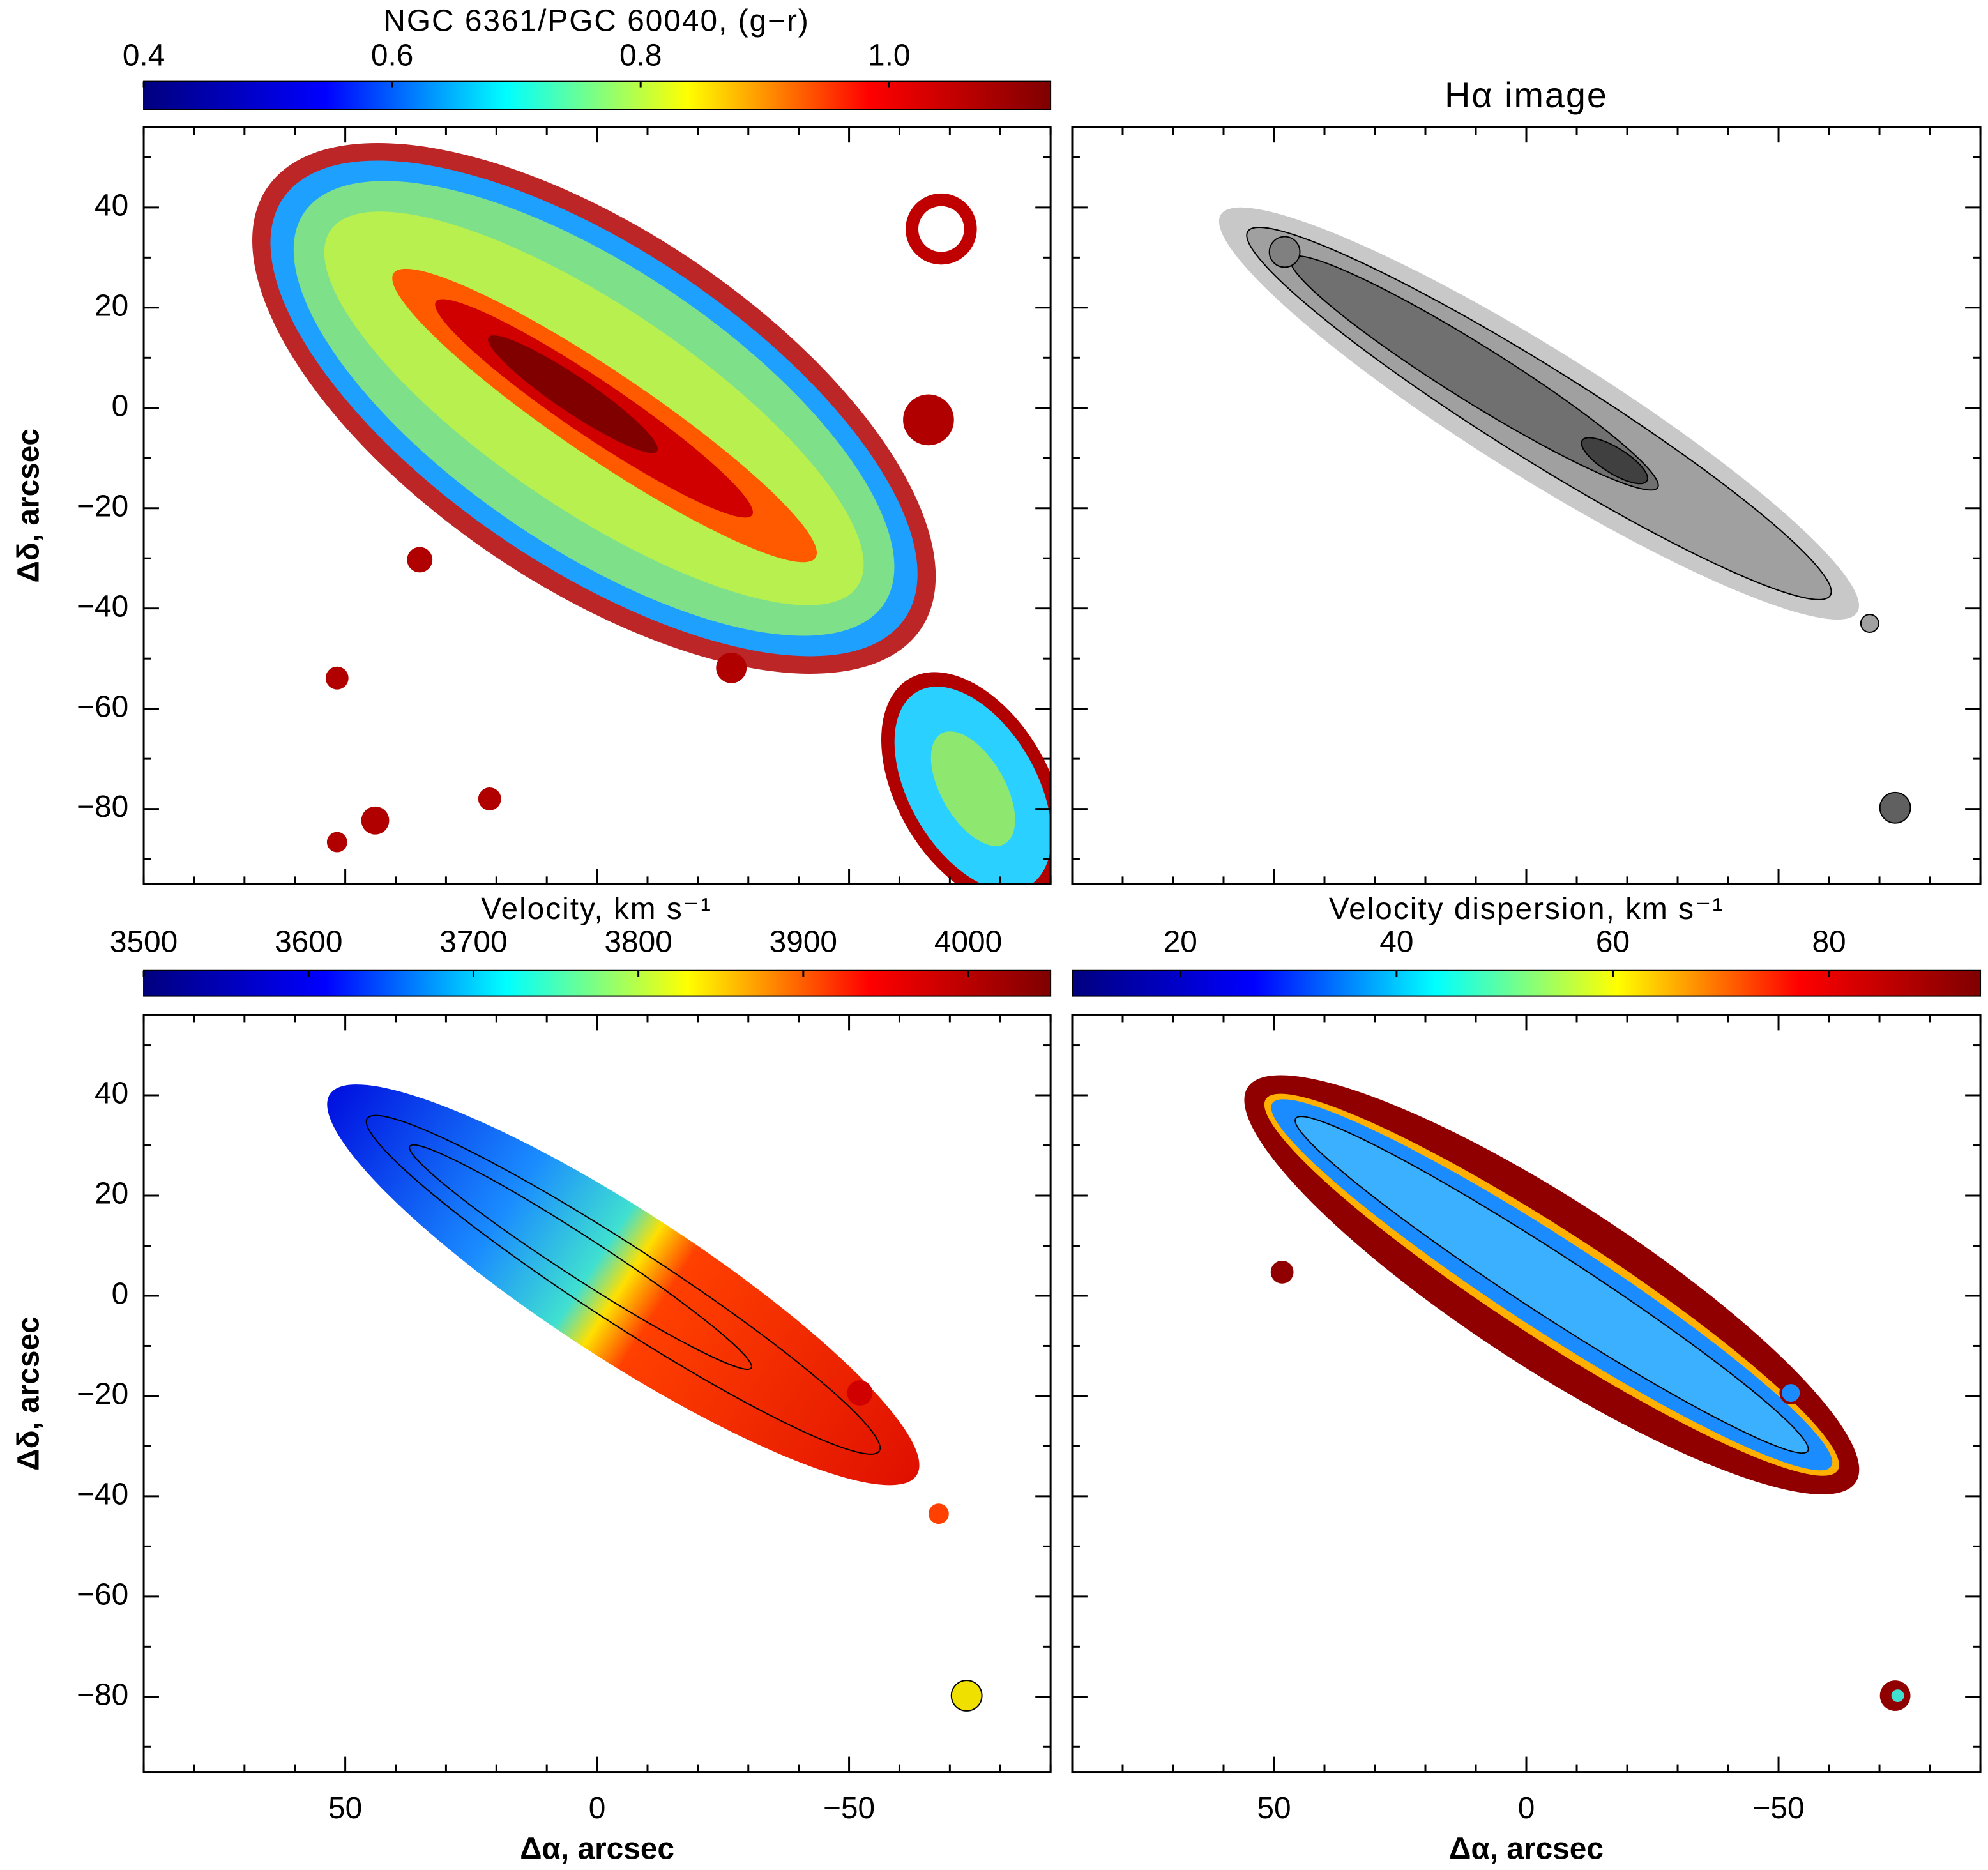  What do you see at coordinates (655, 1398) in the screenshot?
I see `velocity-image` at bounding box center [655, 1398].